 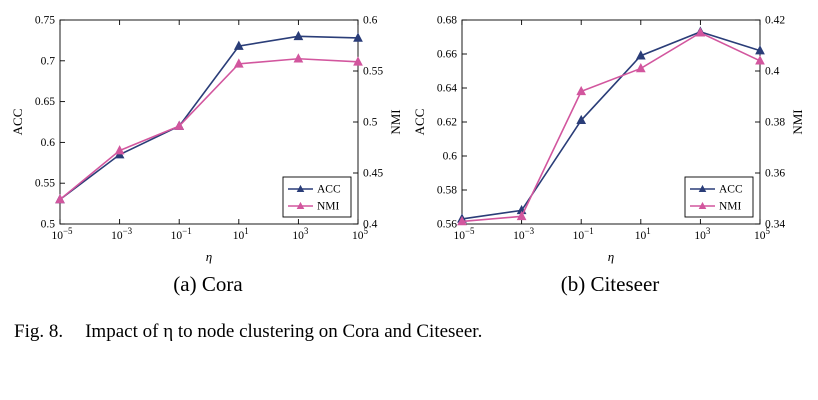 I want to click on svg-text: 0.75, so click(x=45, y=21).